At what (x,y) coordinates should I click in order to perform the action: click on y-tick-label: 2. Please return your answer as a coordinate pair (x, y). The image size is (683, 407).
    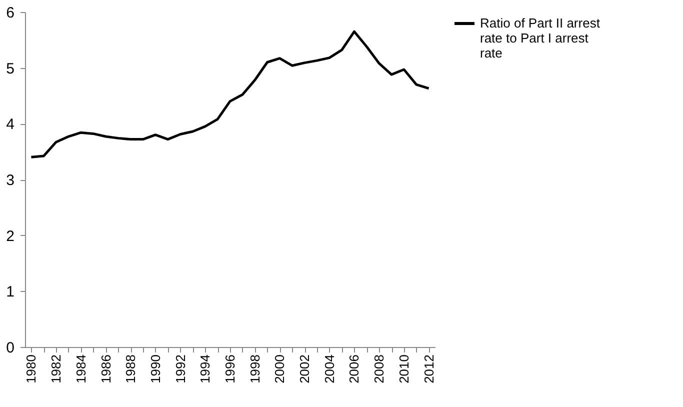
    Looking at the image, I should click on (10, 236).